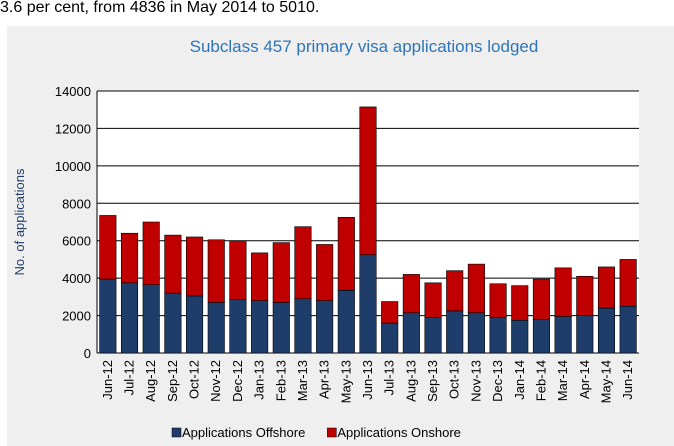 This screenshot has height=446, width=674. I want to click on x-tick-label: Apr-13, so click(324, 379).